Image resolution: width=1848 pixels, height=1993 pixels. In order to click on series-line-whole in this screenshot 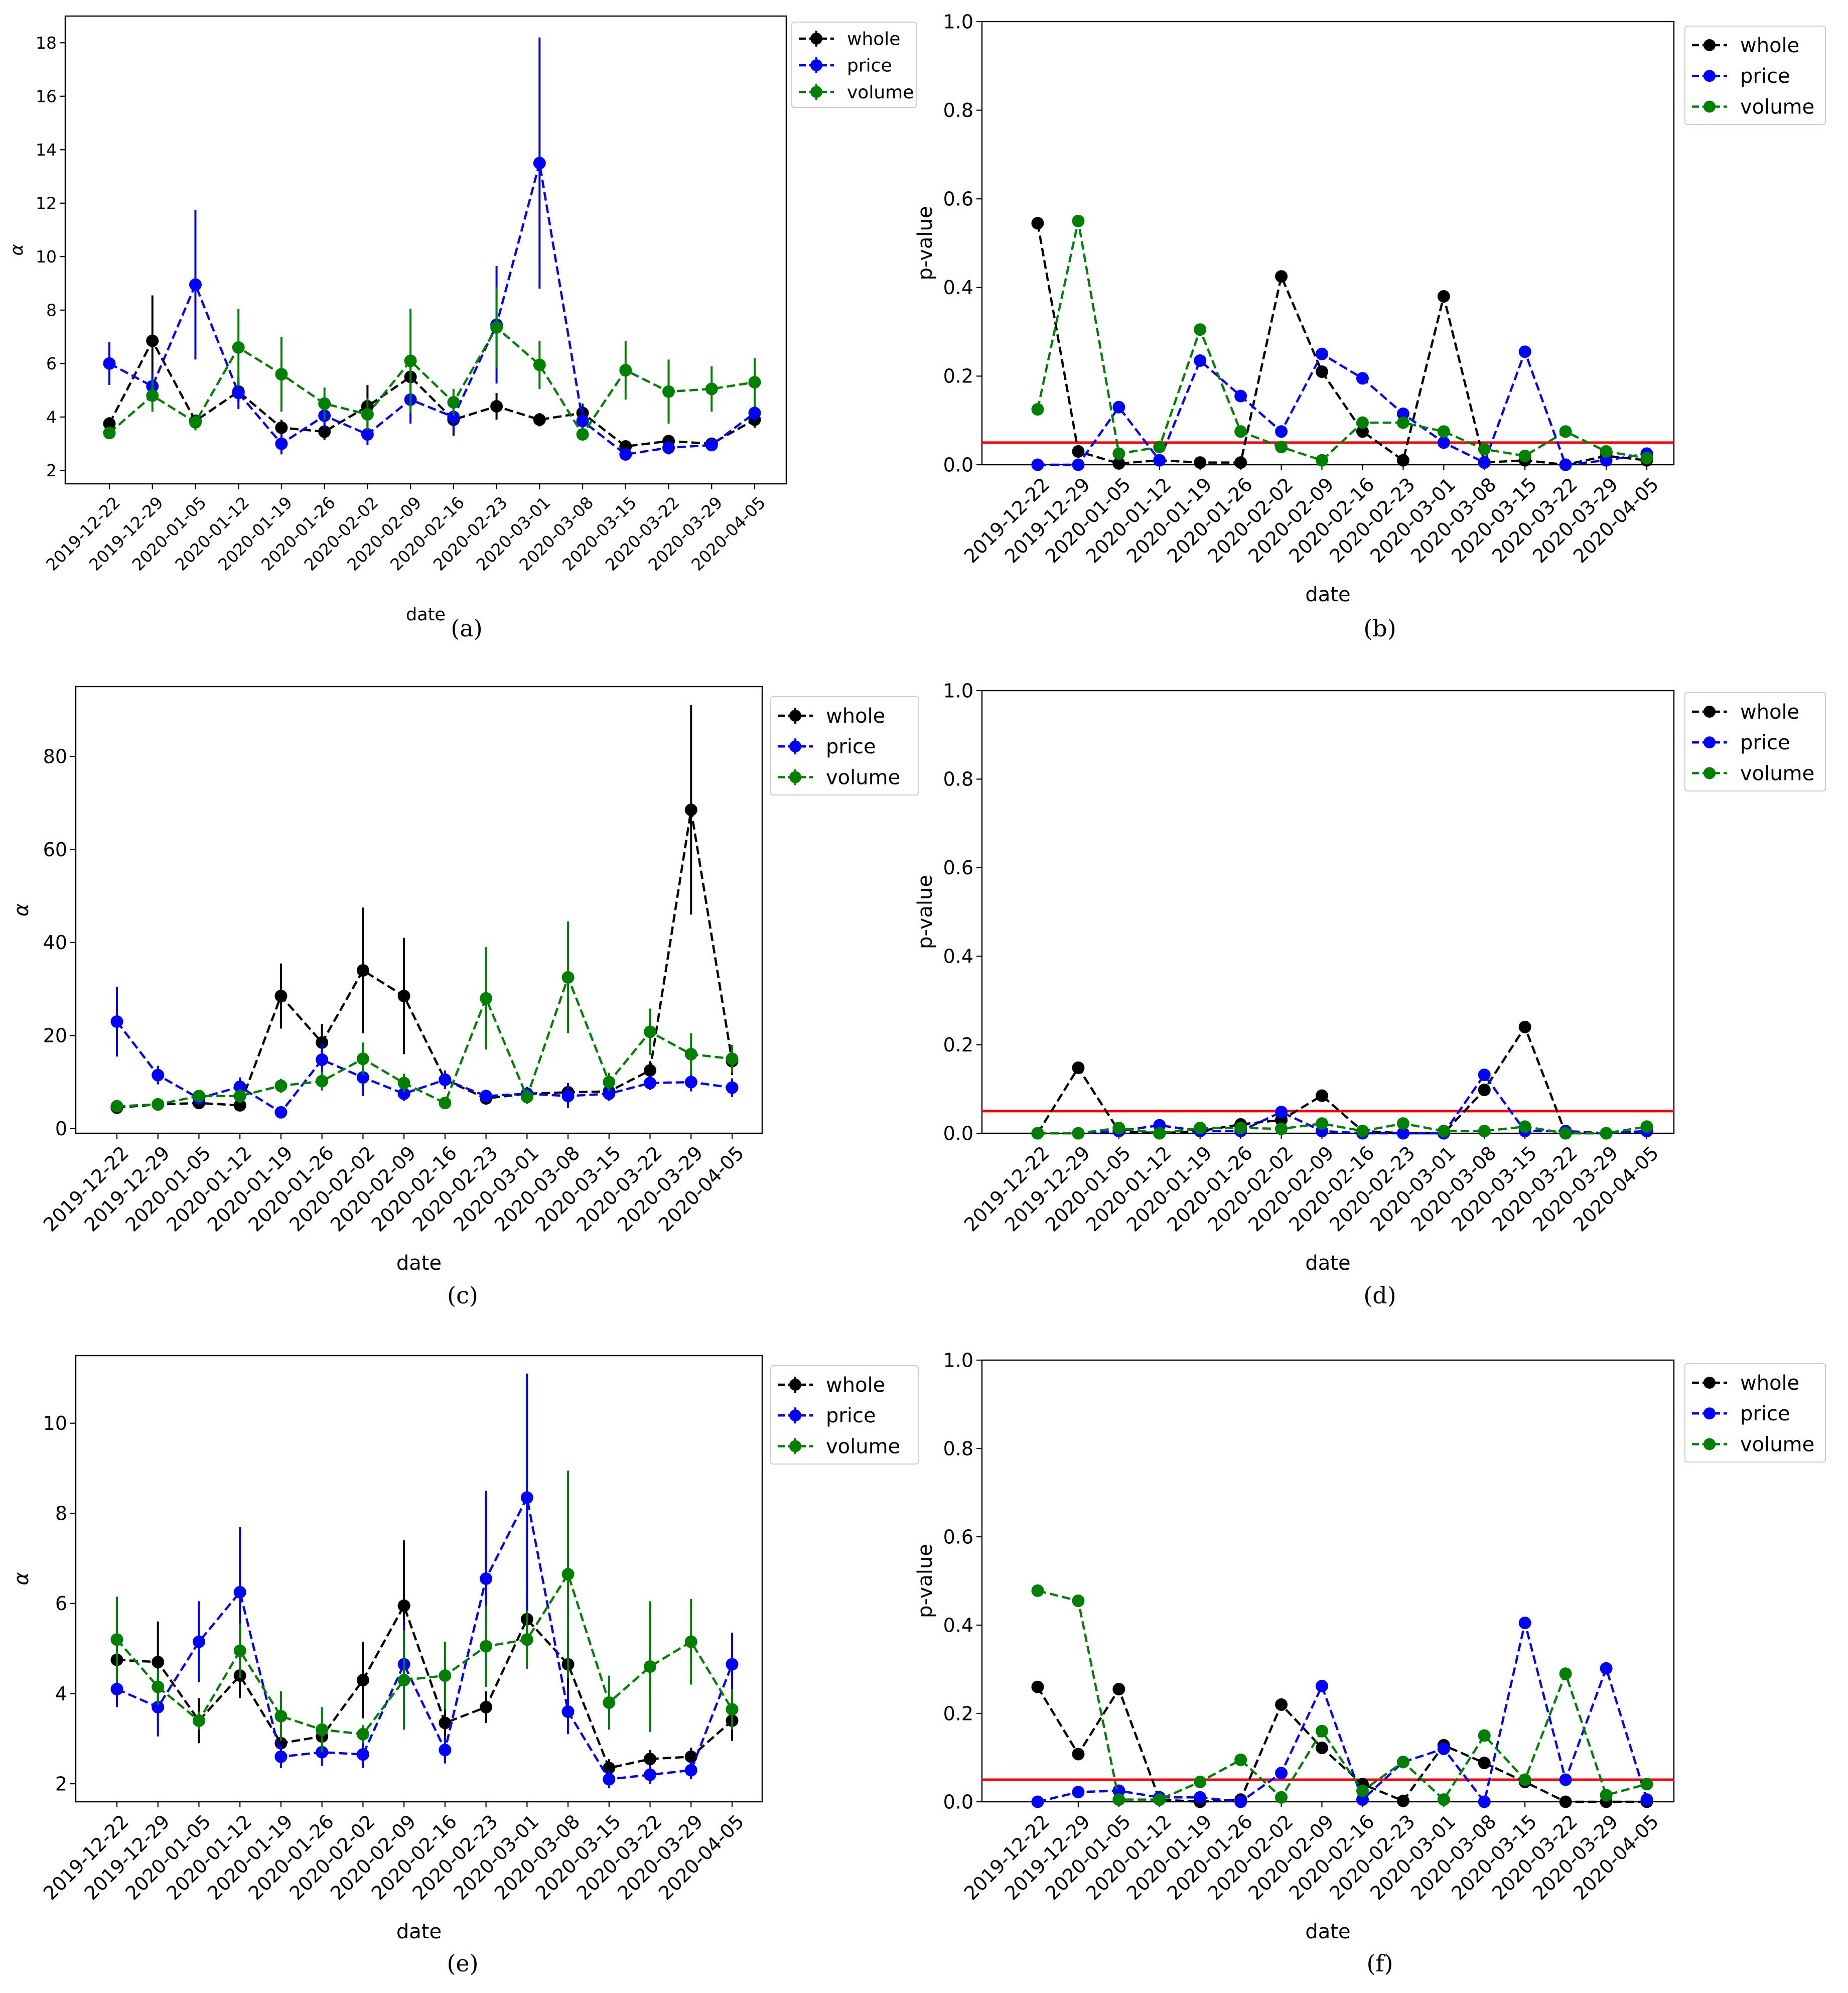, I will do `click(425, 959)`.